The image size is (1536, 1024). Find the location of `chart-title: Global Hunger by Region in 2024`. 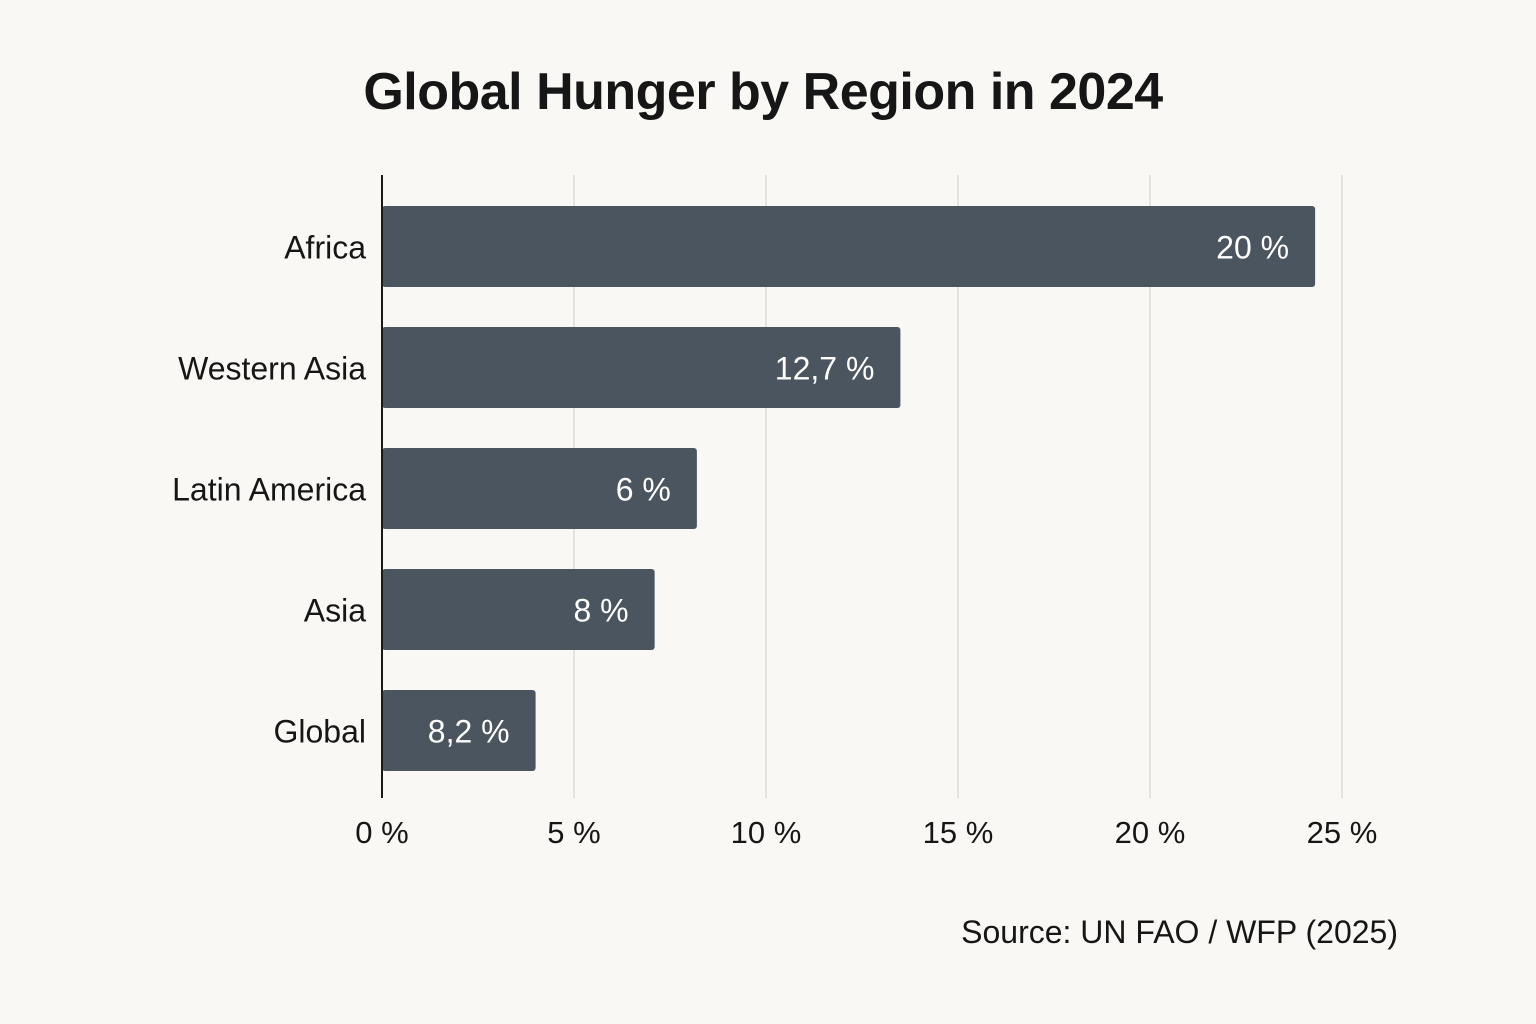

chart-title: Global Hunger by Region in 2024 is located at coordinates (763, 92).